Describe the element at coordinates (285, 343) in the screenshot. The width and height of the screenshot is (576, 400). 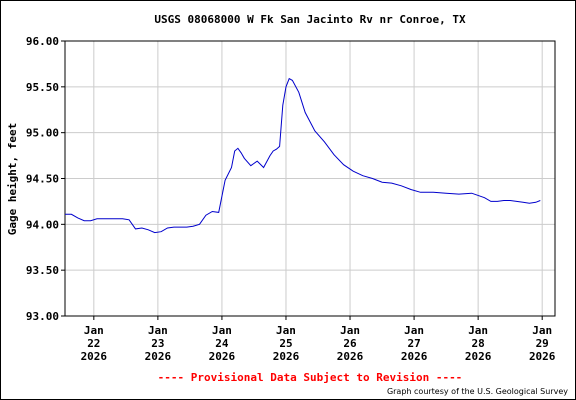
I see `x-tick-day: 25` at that location.